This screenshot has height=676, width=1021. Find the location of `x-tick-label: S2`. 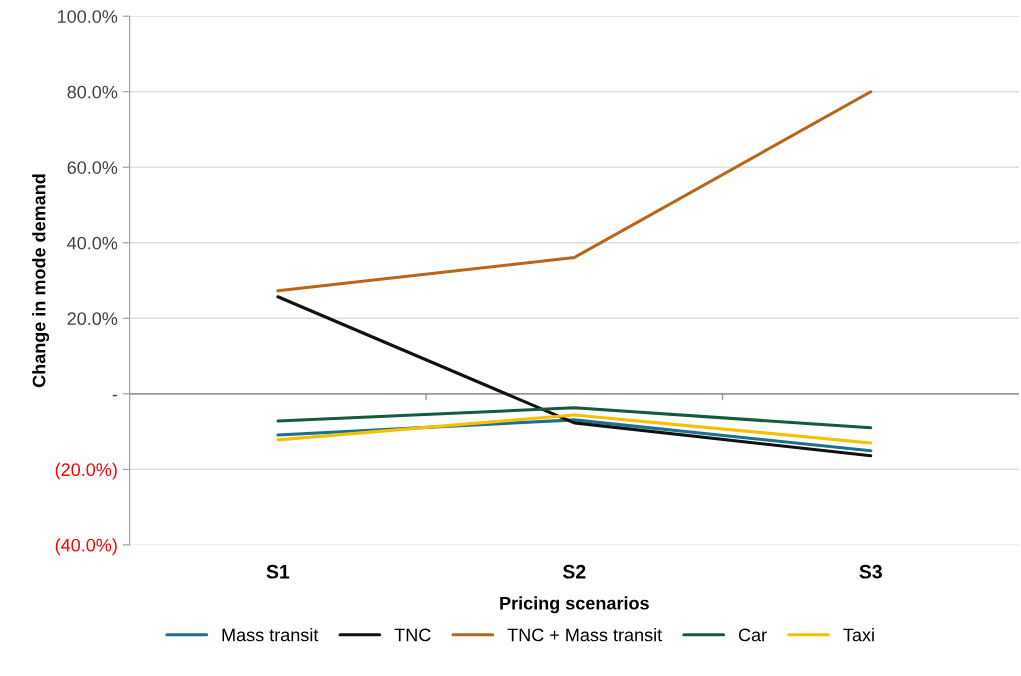

x-tick-label: S2 is located at coordinates (574, 571).